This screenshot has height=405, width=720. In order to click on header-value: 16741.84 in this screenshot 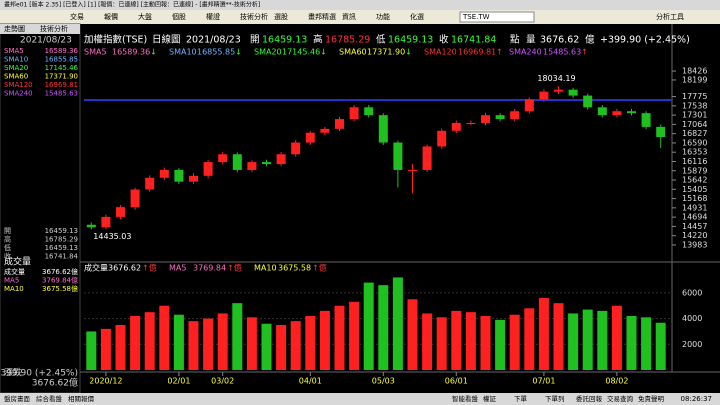, I will do `click(473, 40)`.